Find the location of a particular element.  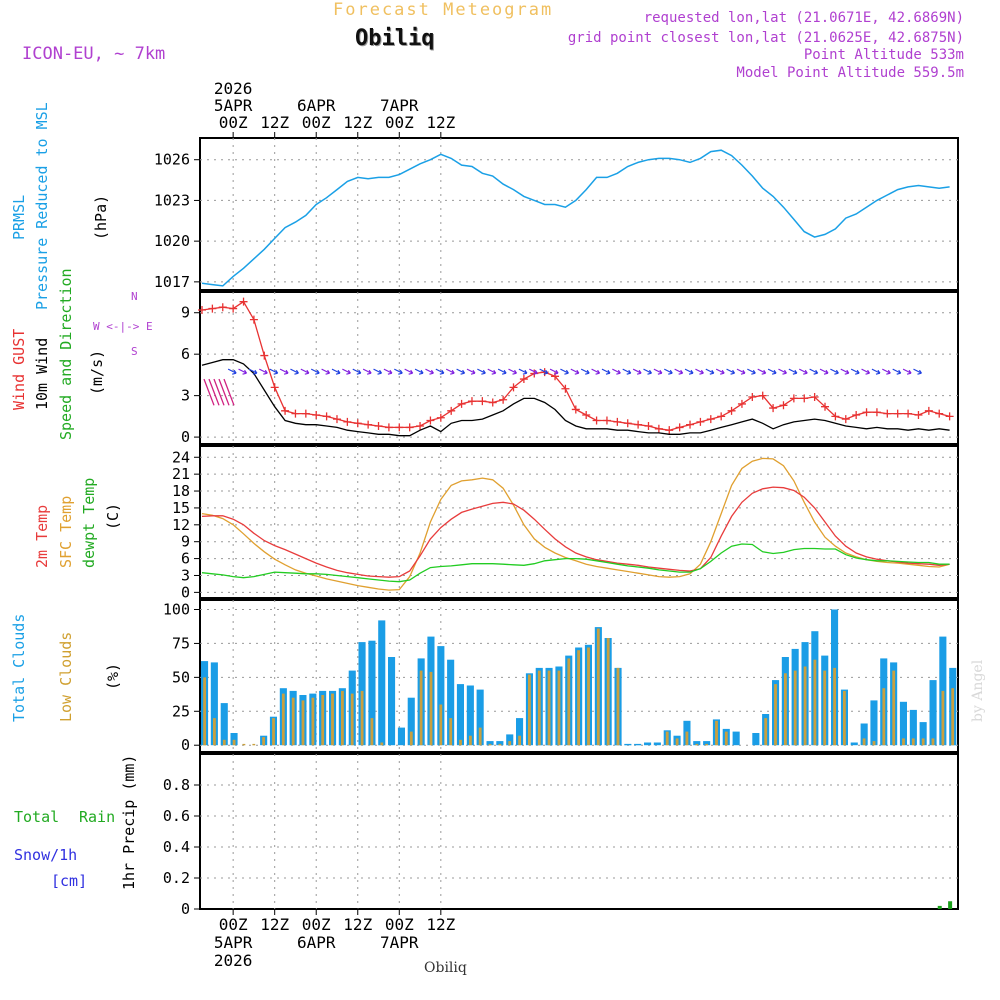

ytick-label: 18 is located at coordinates (181, 491).